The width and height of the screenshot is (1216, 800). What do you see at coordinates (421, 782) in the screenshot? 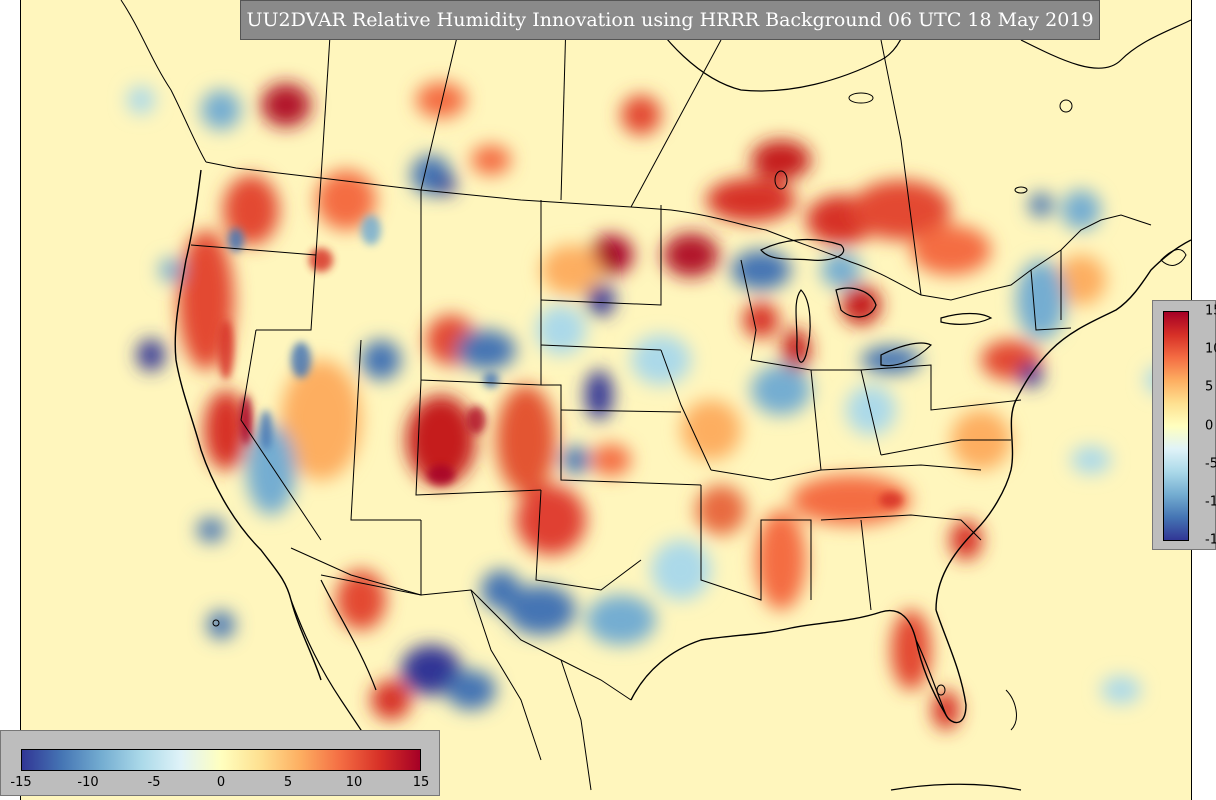
I see `htick-label: 15` at bounding box center [421, 782].